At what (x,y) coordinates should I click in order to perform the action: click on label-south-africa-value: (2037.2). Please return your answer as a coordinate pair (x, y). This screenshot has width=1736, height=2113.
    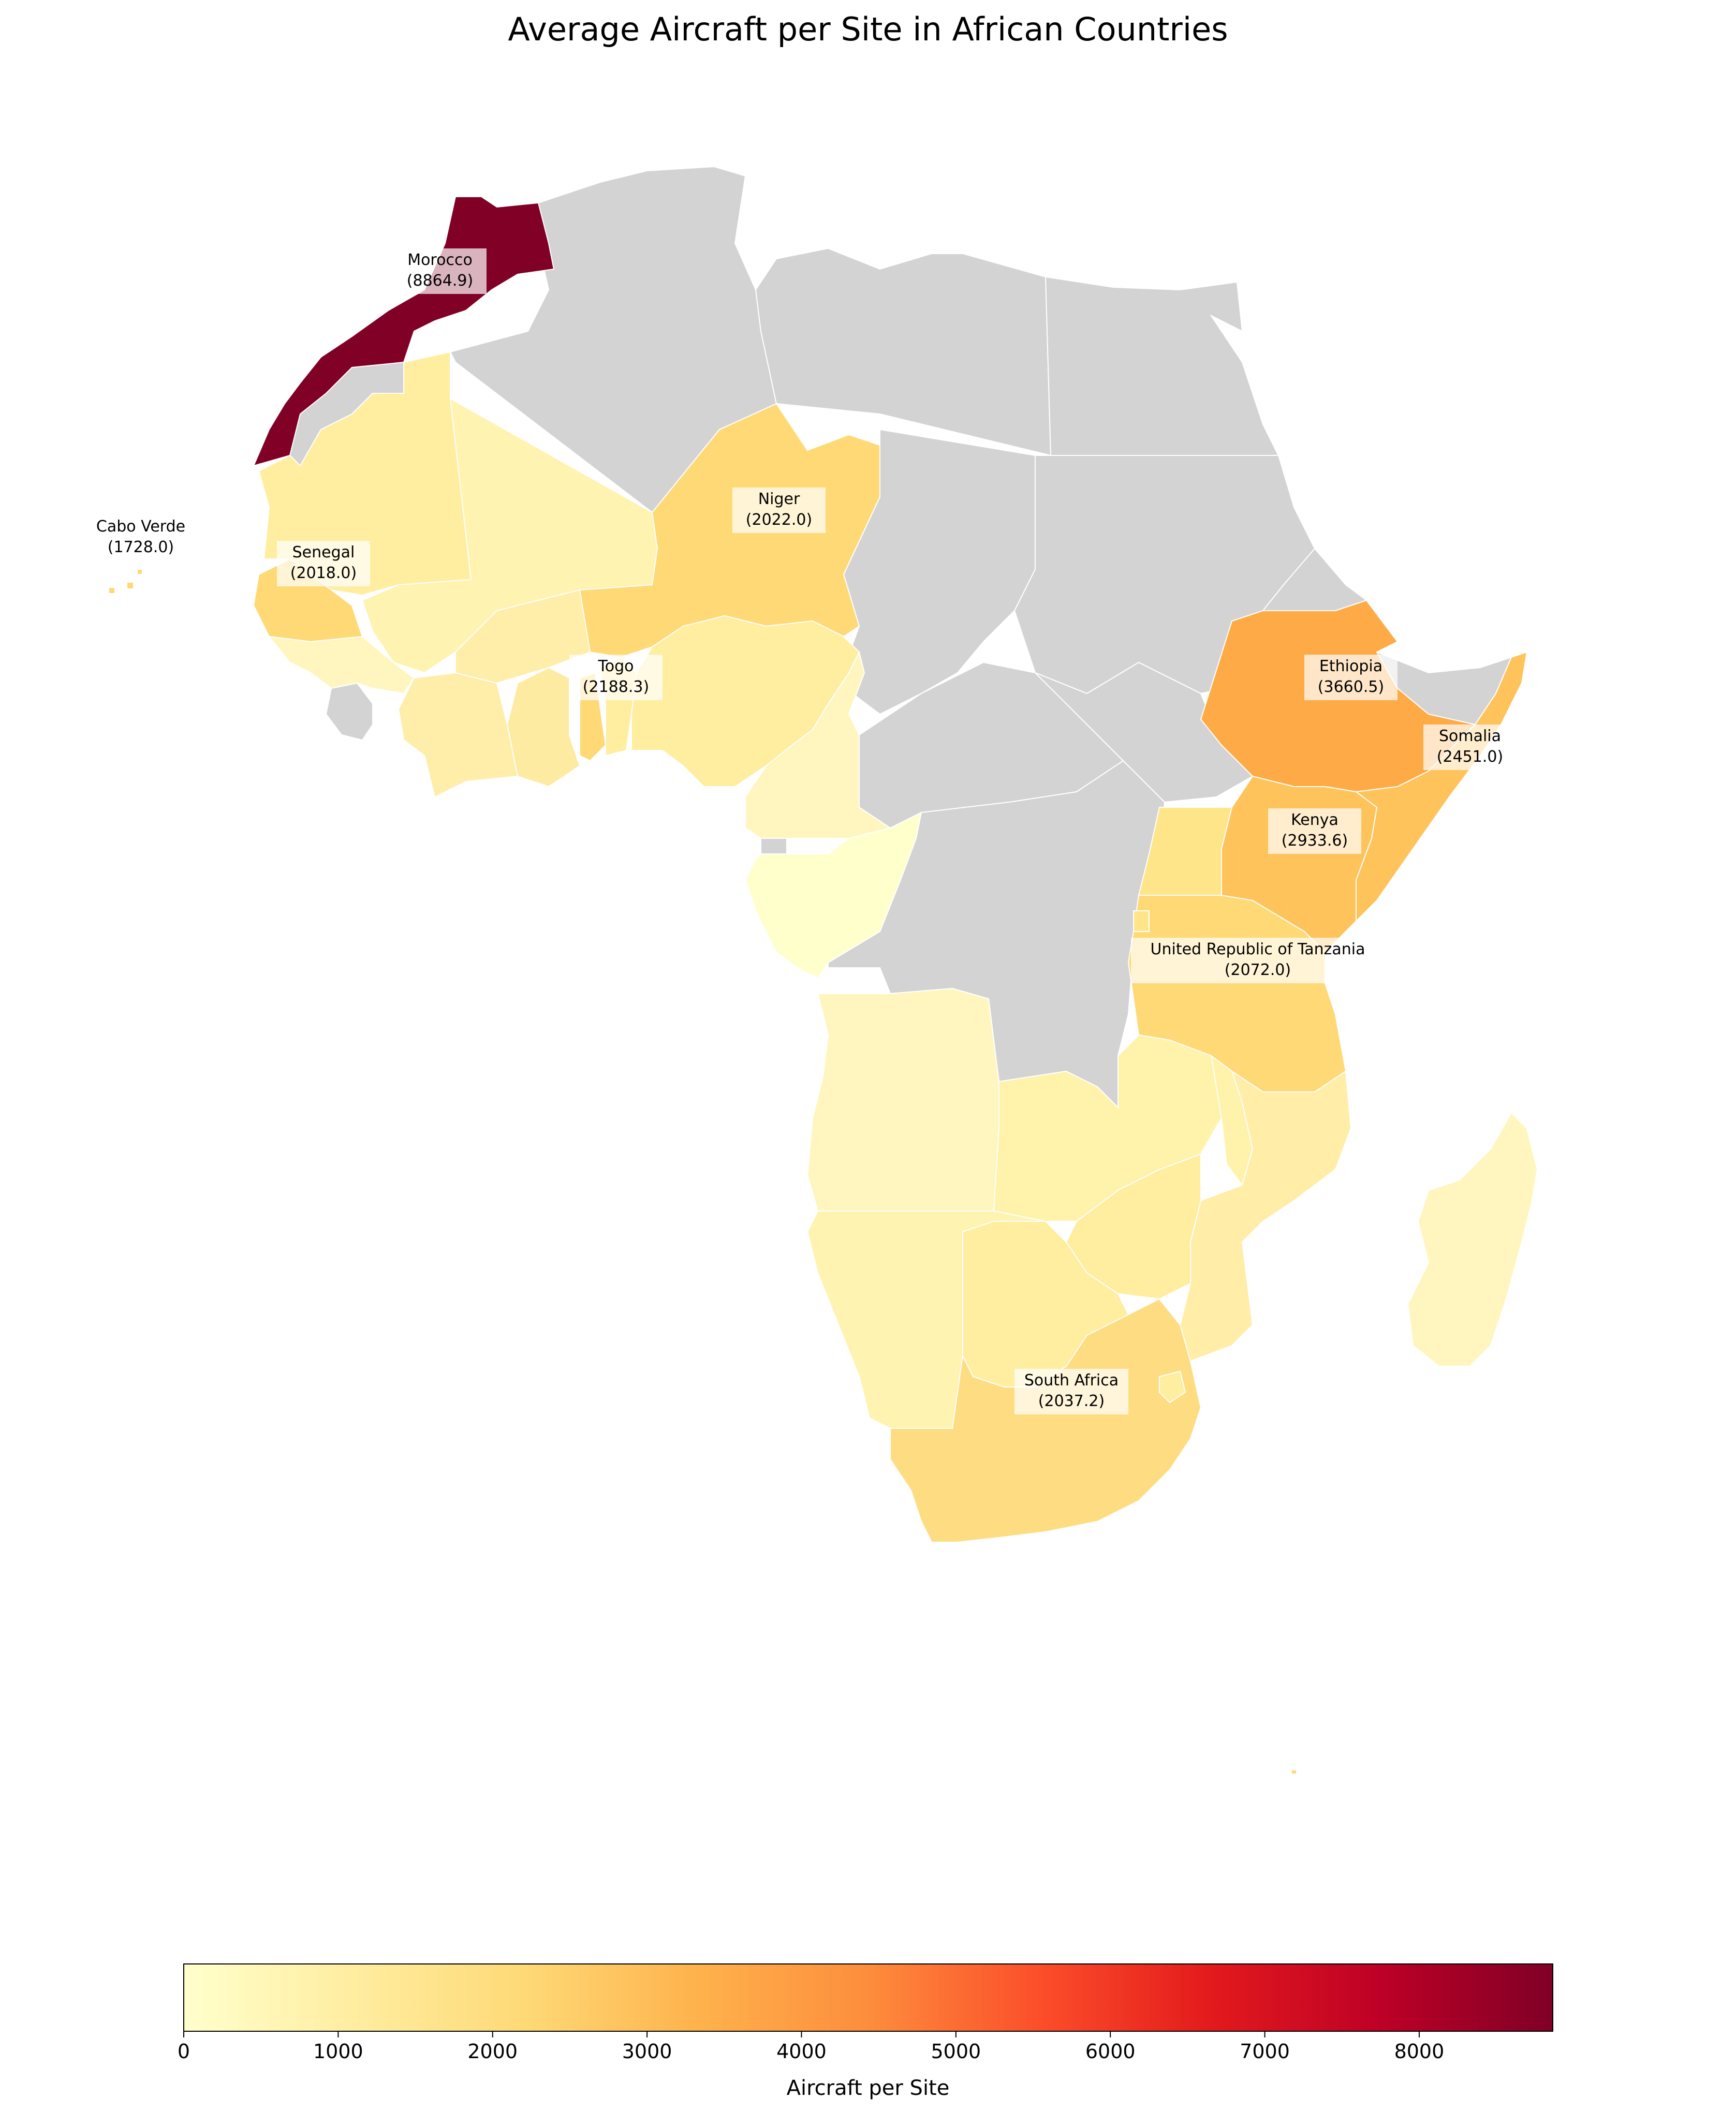
    Looking at the image, I should click on (1071, 1401).